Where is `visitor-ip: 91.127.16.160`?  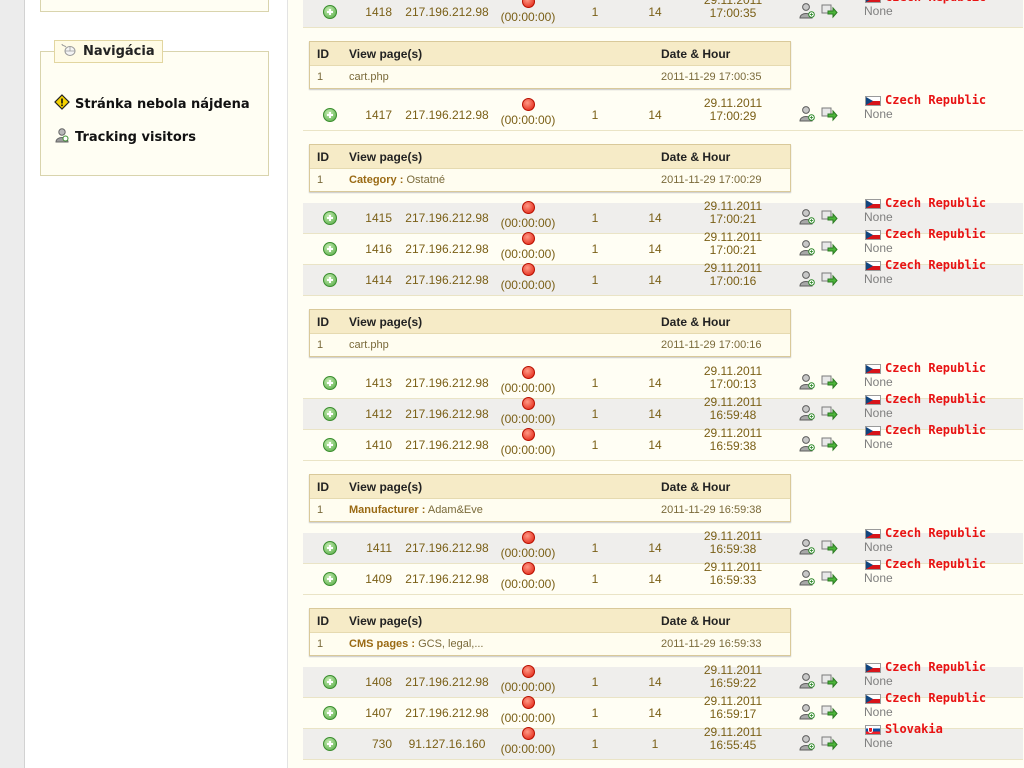 visitor-ip: 91.127.16.160 is located at coordinates (447, 744).